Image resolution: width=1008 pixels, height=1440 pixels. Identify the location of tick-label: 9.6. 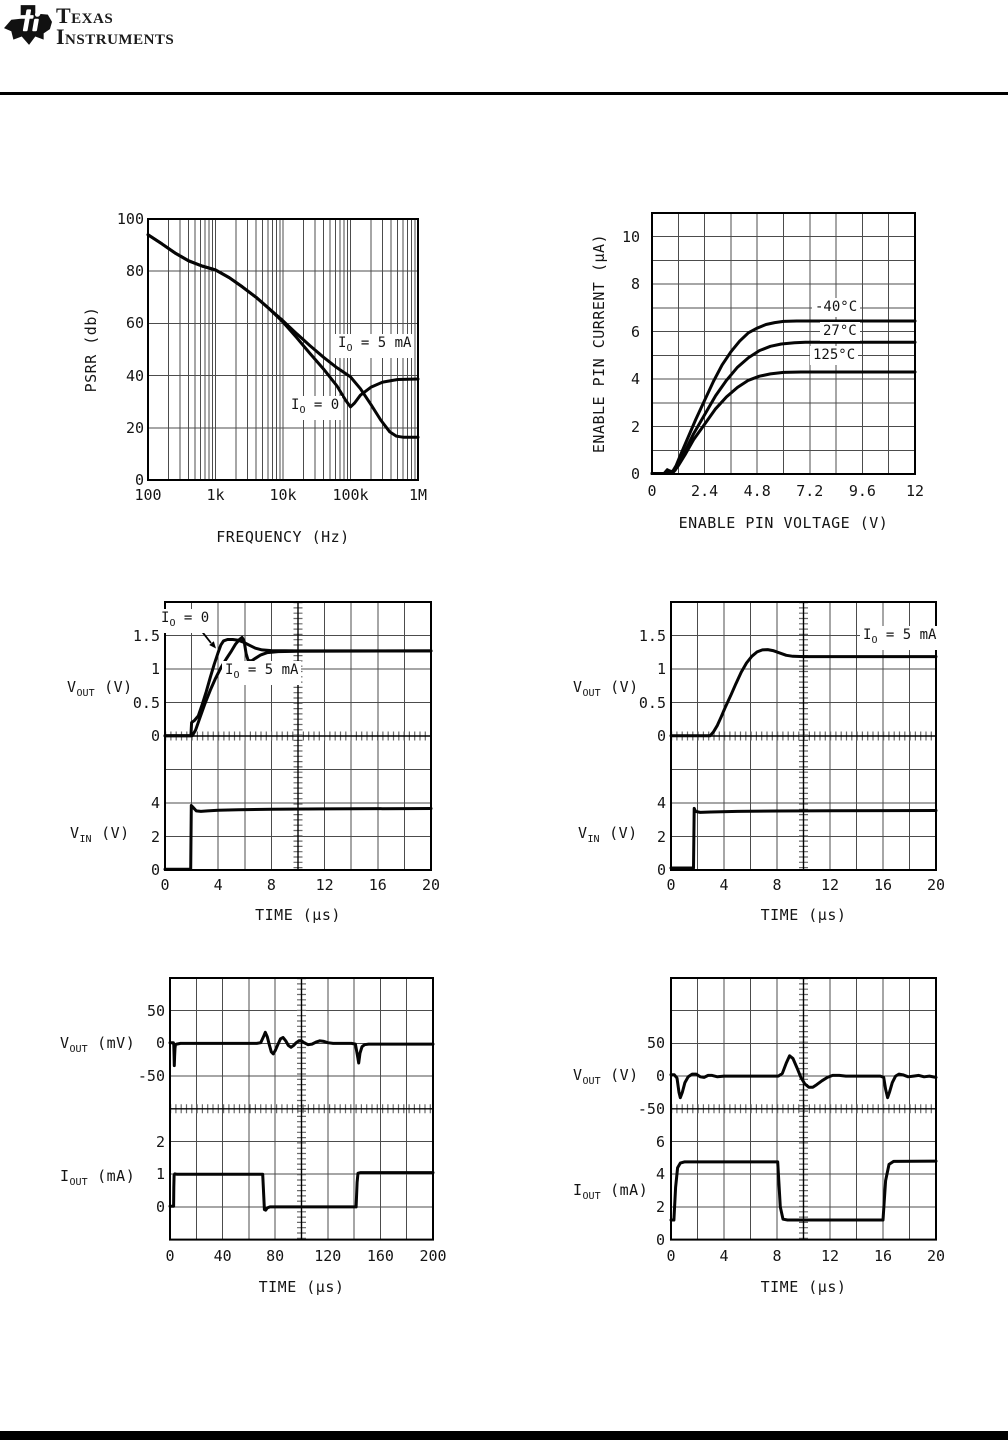
(862, 491).